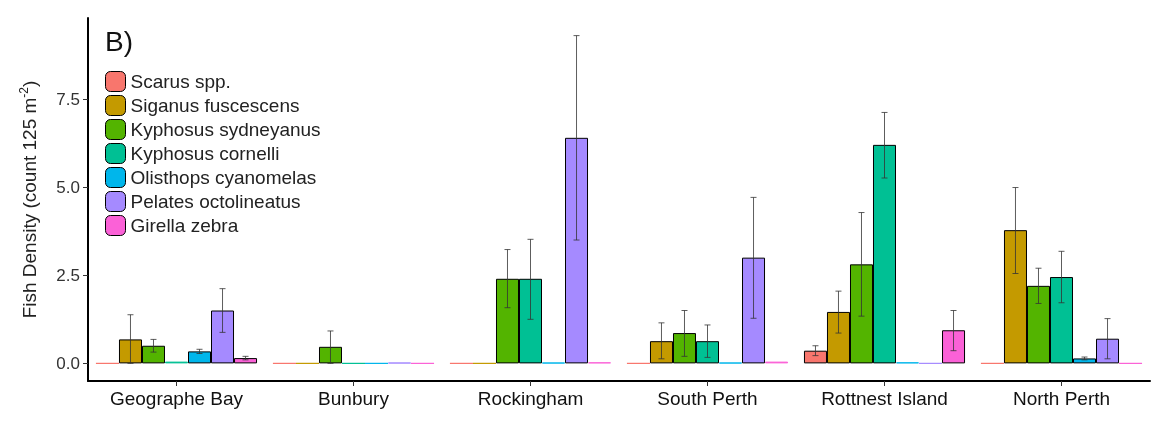  Describe the element at coordinates (184, 225) in the screenshot. I see `legend-label: Girella zebra` at that location.